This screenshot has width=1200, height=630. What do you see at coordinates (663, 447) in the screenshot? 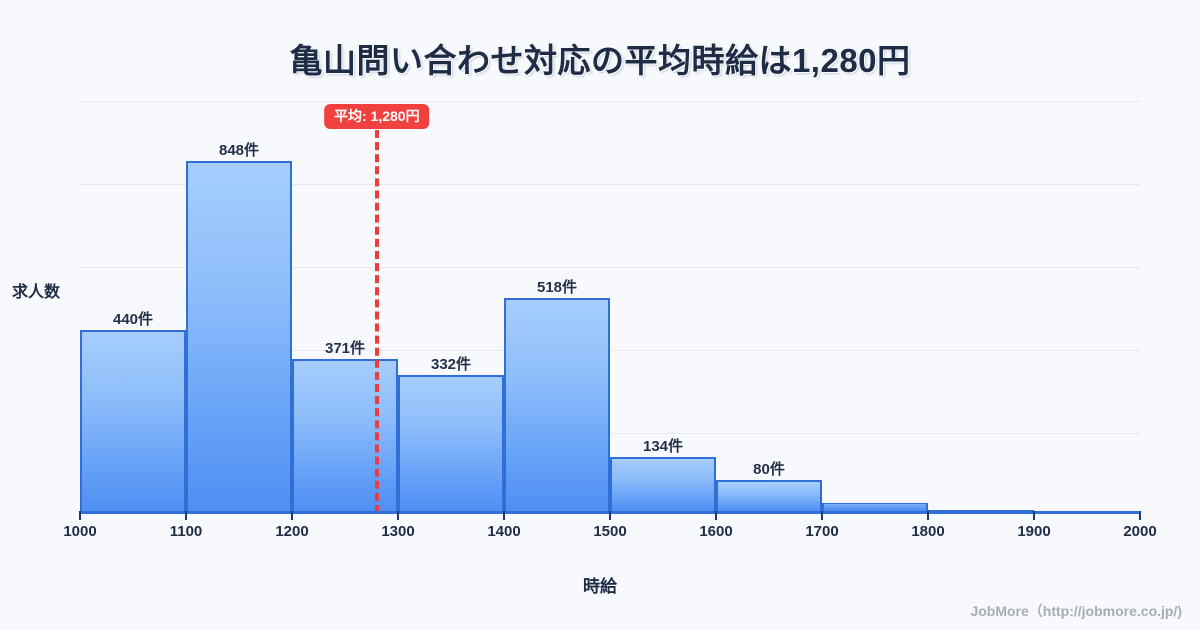
I see `bar-value-label: 134件` at bounding box center [663, 447].